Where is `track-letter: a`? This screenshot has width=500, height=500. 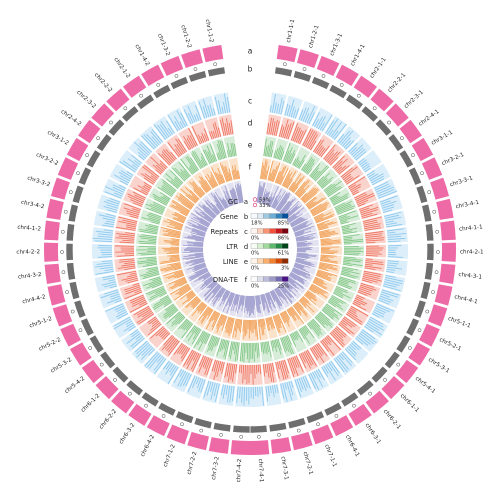
track-letter: a is located at coordinates (250, 51).